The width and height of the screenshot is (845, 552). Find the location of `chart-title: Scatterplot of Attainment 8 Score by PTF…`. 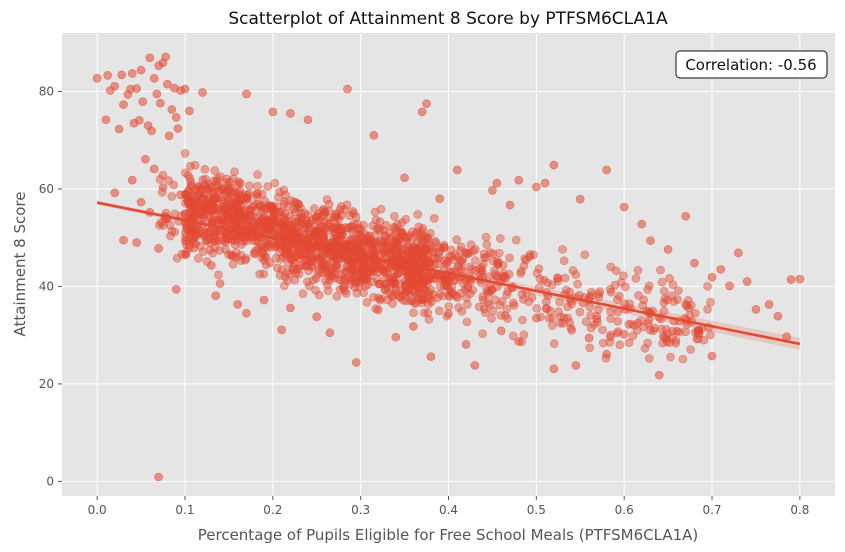

chart-title: Scatterplot of Attainment 8 Score by PTF… is located at coordinates (448, 19).